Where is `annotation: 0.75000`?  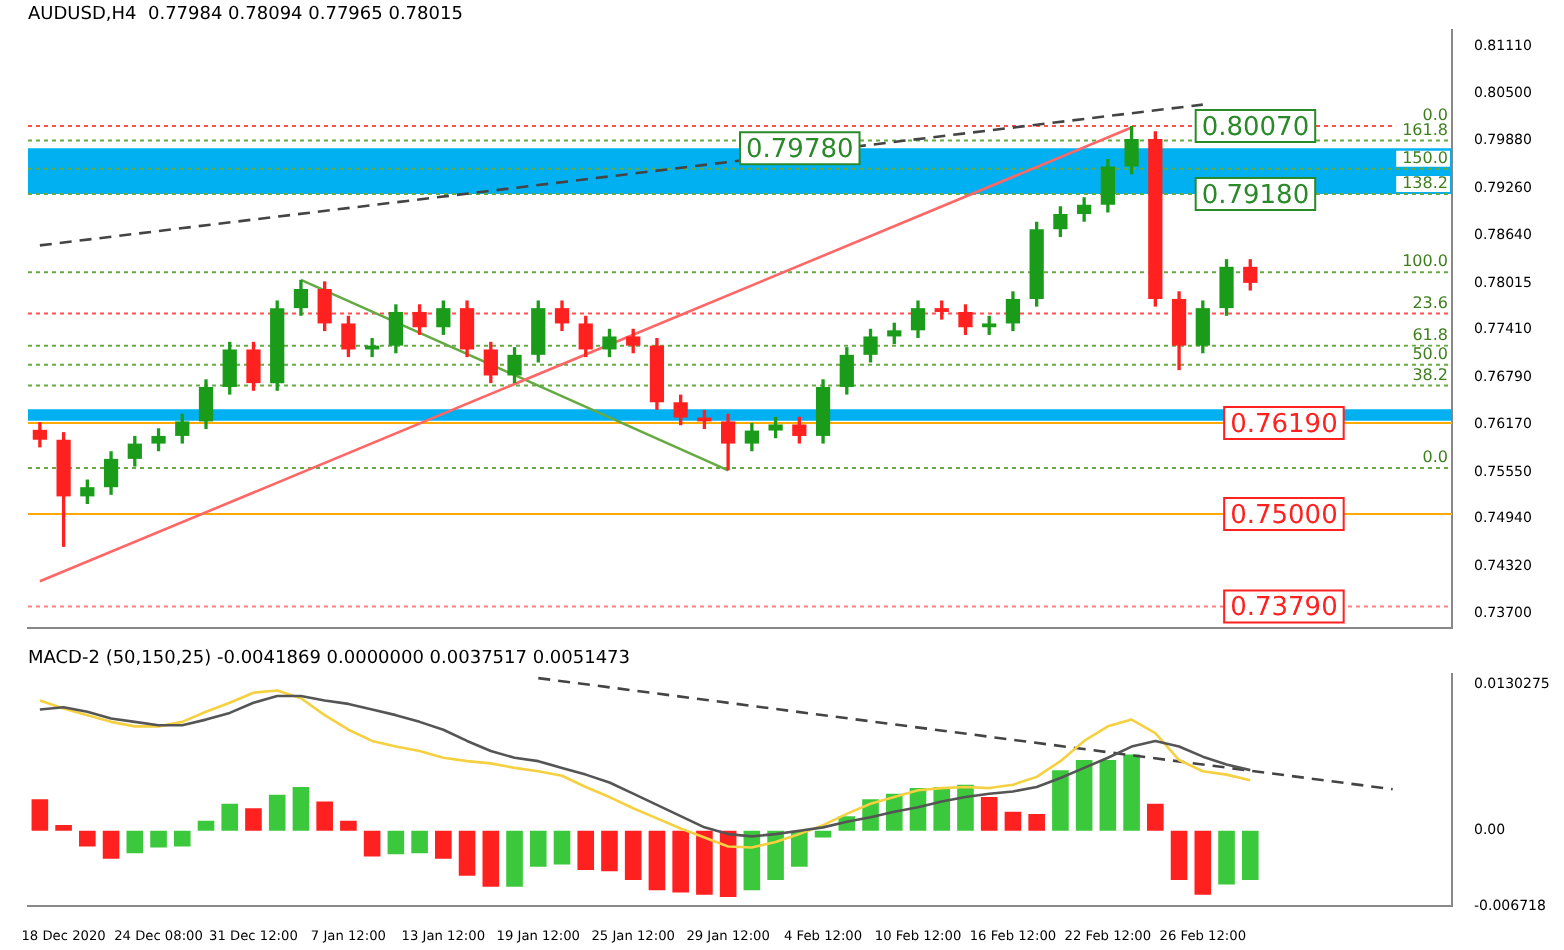 annotation: 0.75000 is located at coordinates (1284, 515).